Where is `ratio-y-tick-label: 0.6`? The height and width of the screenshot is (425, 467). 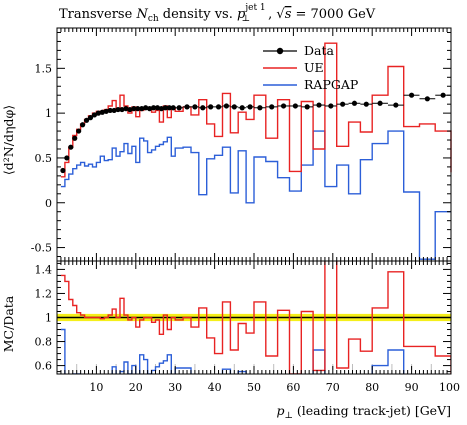 ratio-y-tick-label: 0.6 is located at coordinates (44, 366).